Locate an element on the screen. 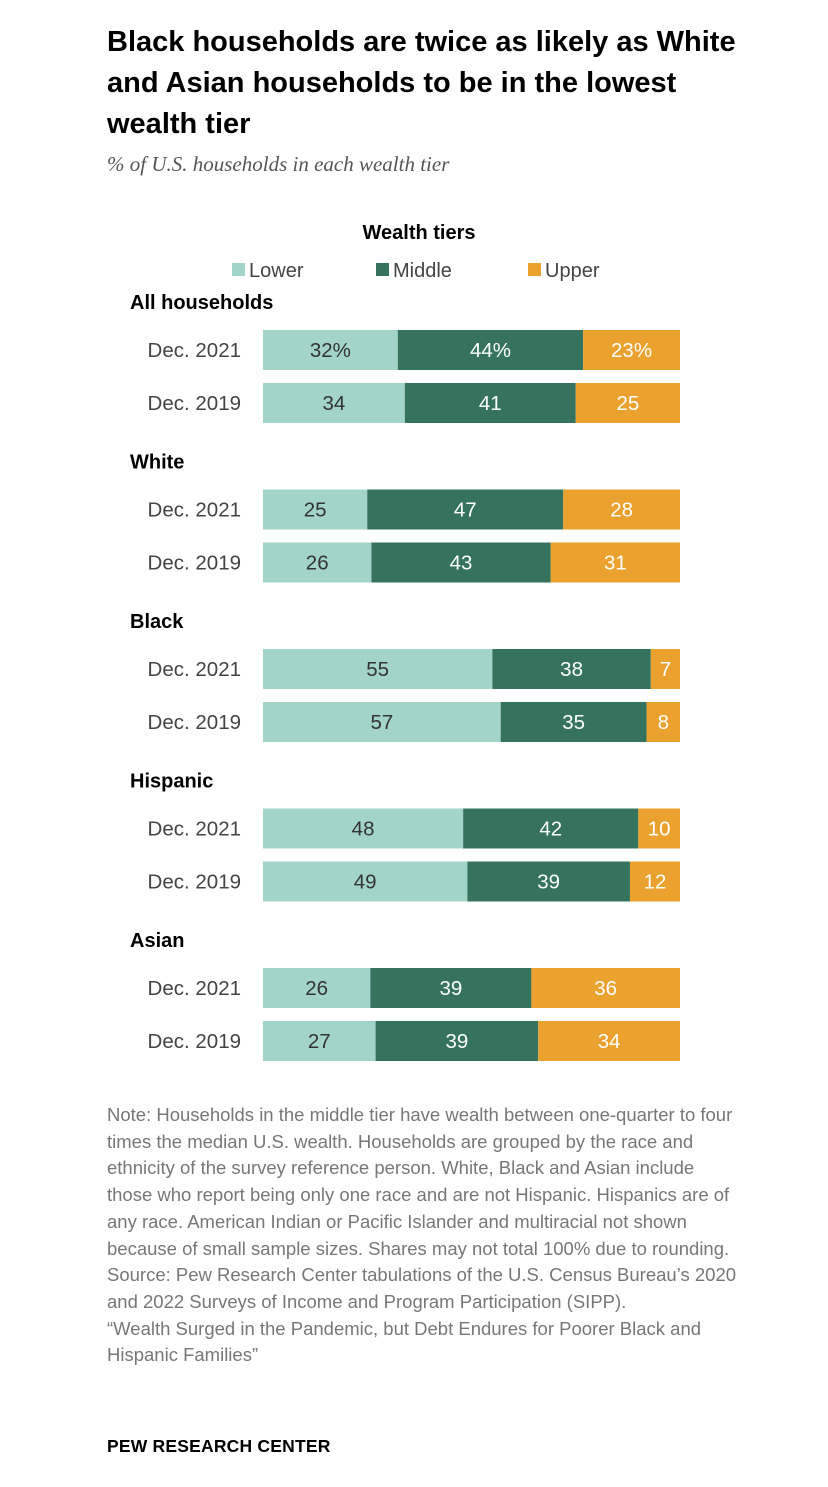 This screenshot has height=1487, width=828. legend-key-upper is located at coordinates (534, 269).